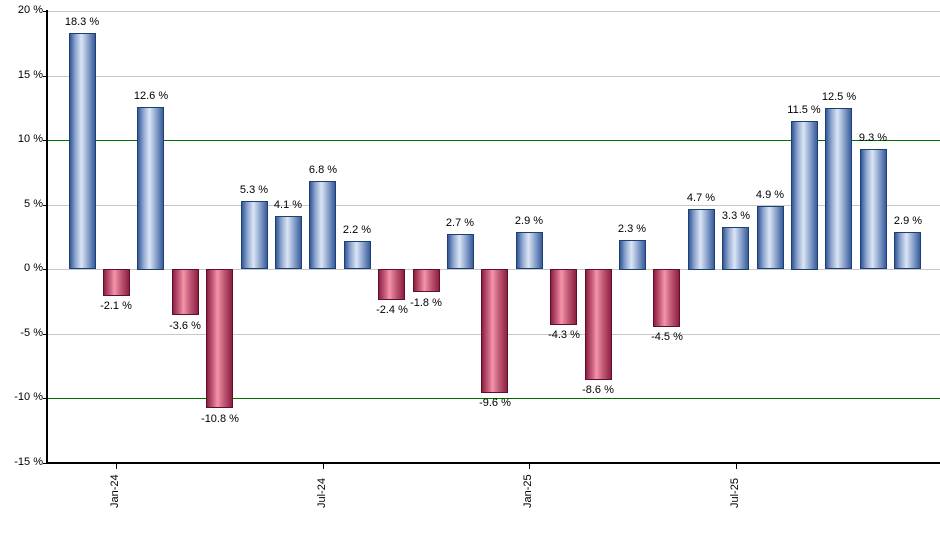 Image resolution: width=940 pixels, height=550 pixels. Describe the element at coordinates (493, 463) in the screenshot. I see `x-axis-line` at that location.